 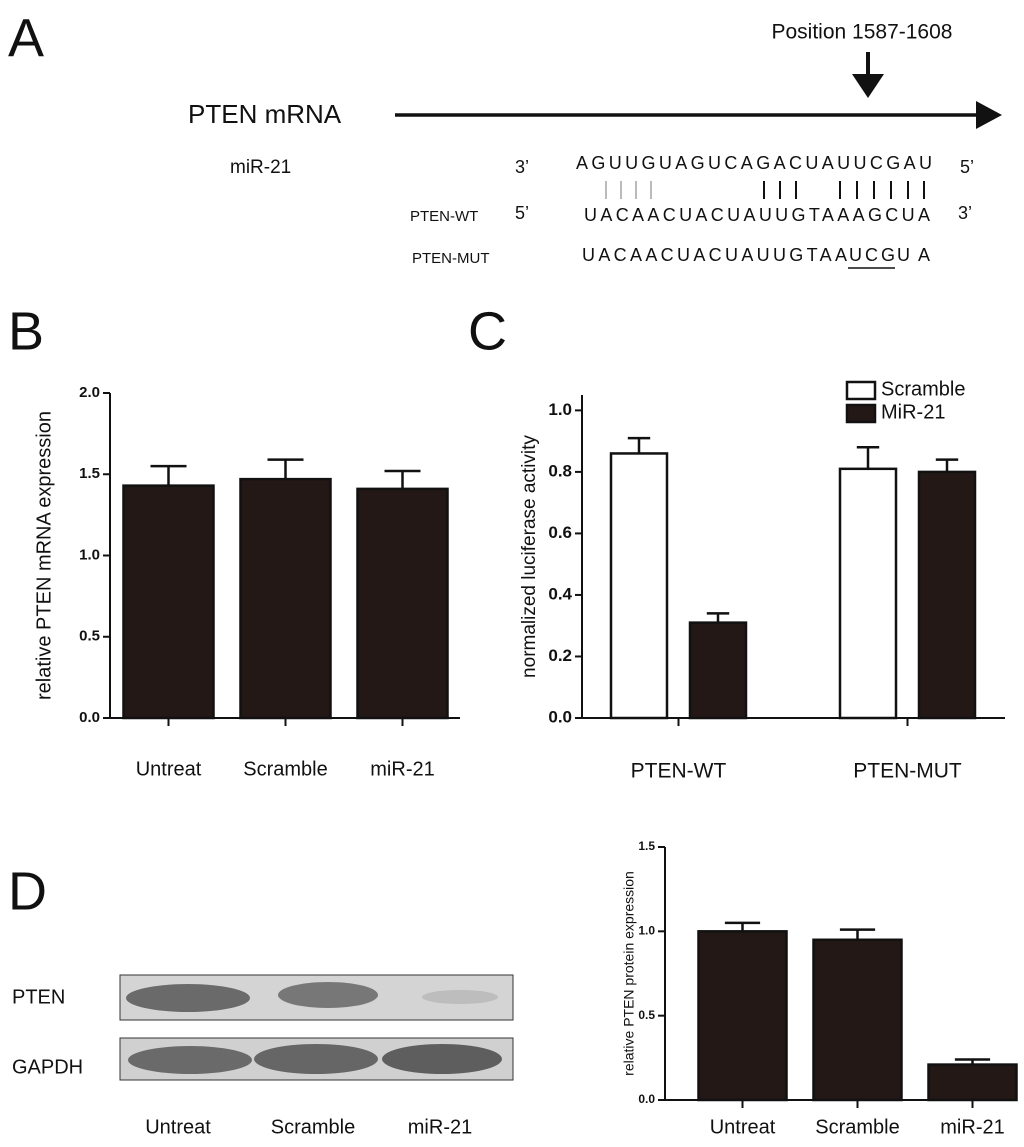 I want to click on x-tick-label: PTEN-WT, so click(x=679, y=771).